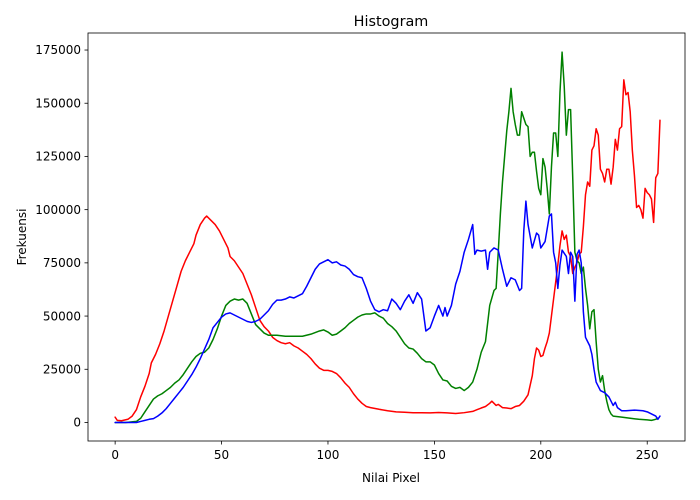 The height and width of the screenshot is (500, 700). Describe the element at coordinates (391, 478) in the screenshot. I see `x-axis-label: Nilai Pixel` at that location.